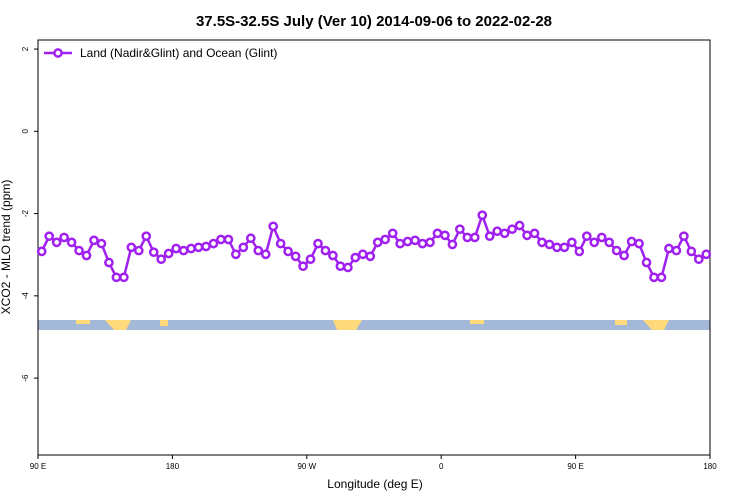 Image resolution: width=750 pixels, height=500 pixels. I want to click on legend-marker, so click(58, 53).